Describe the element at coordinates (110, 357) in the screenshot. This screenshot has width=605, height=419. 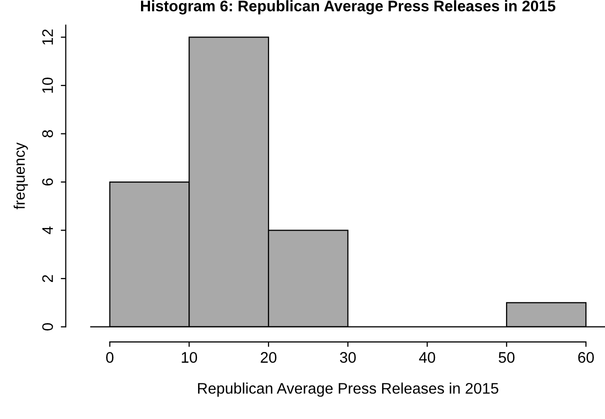
I see `x-tick-label: 0` at that location.